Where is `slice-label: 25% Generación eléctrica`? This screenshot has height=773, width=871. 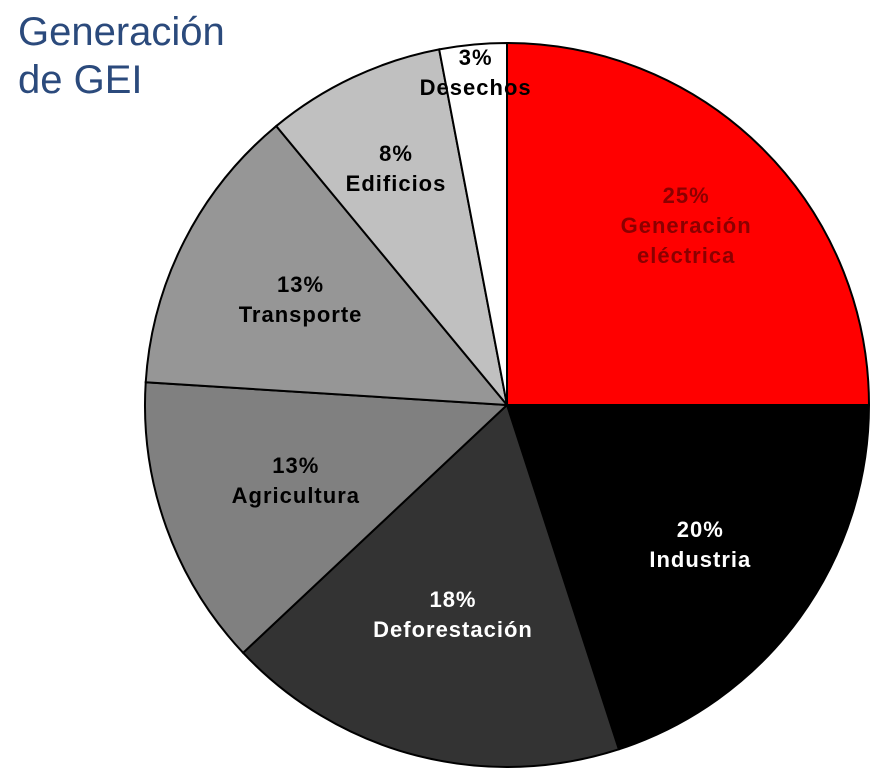
slice-label: 25% Generación eléctrica is located at coordinates (686, 226).